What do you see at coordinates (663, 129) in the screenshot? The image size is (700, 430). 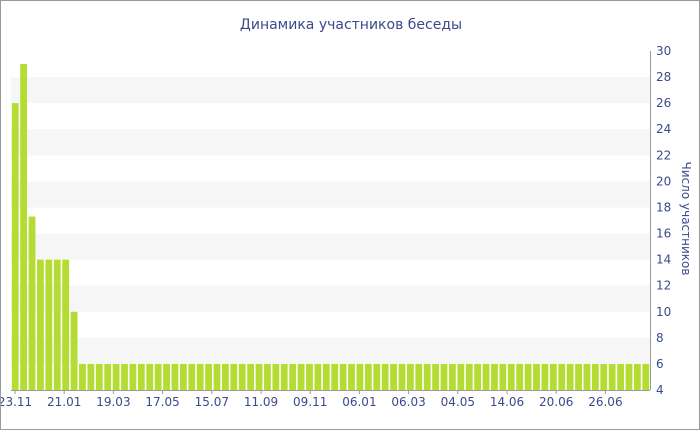 I see `y-tick-label: 24` at bounding box center [663, 129].